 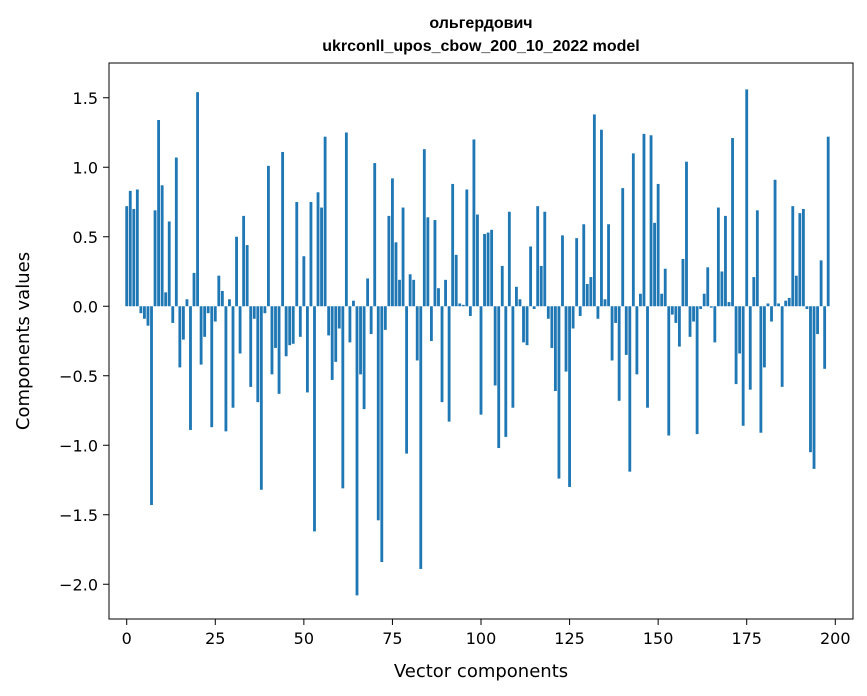 What do you see at coordinates (480, 46) in the screenshot?
I see `chart-subtitle: ukrconll_upos_cbow_200_10_2022 model` at bounding box center [480, 46].